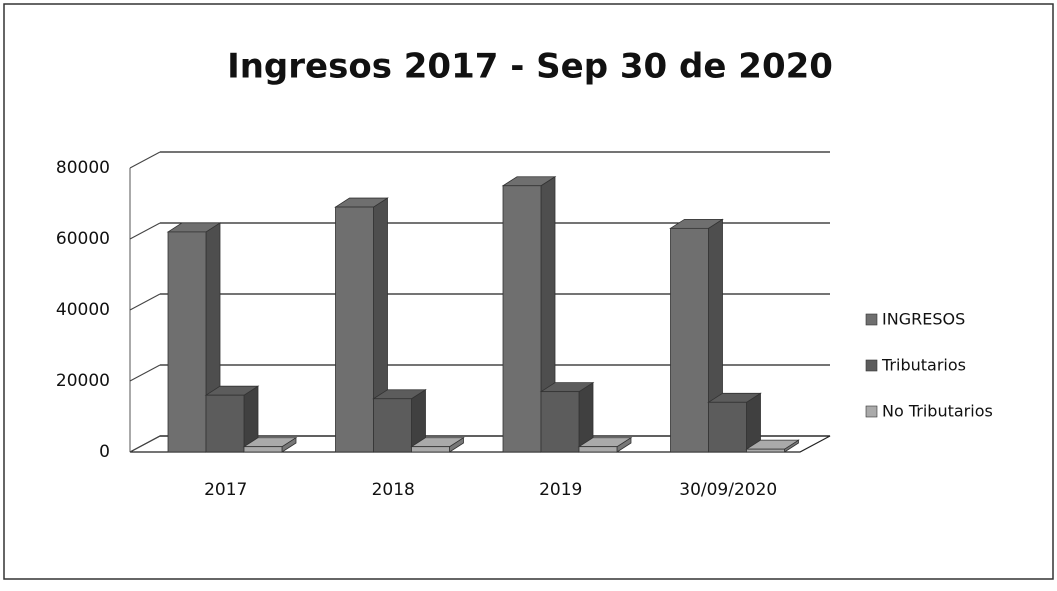  Describe the element at coordinates (728, 490) in the screenshot. I see `x-tick-label: 30/09/2020` at that location.